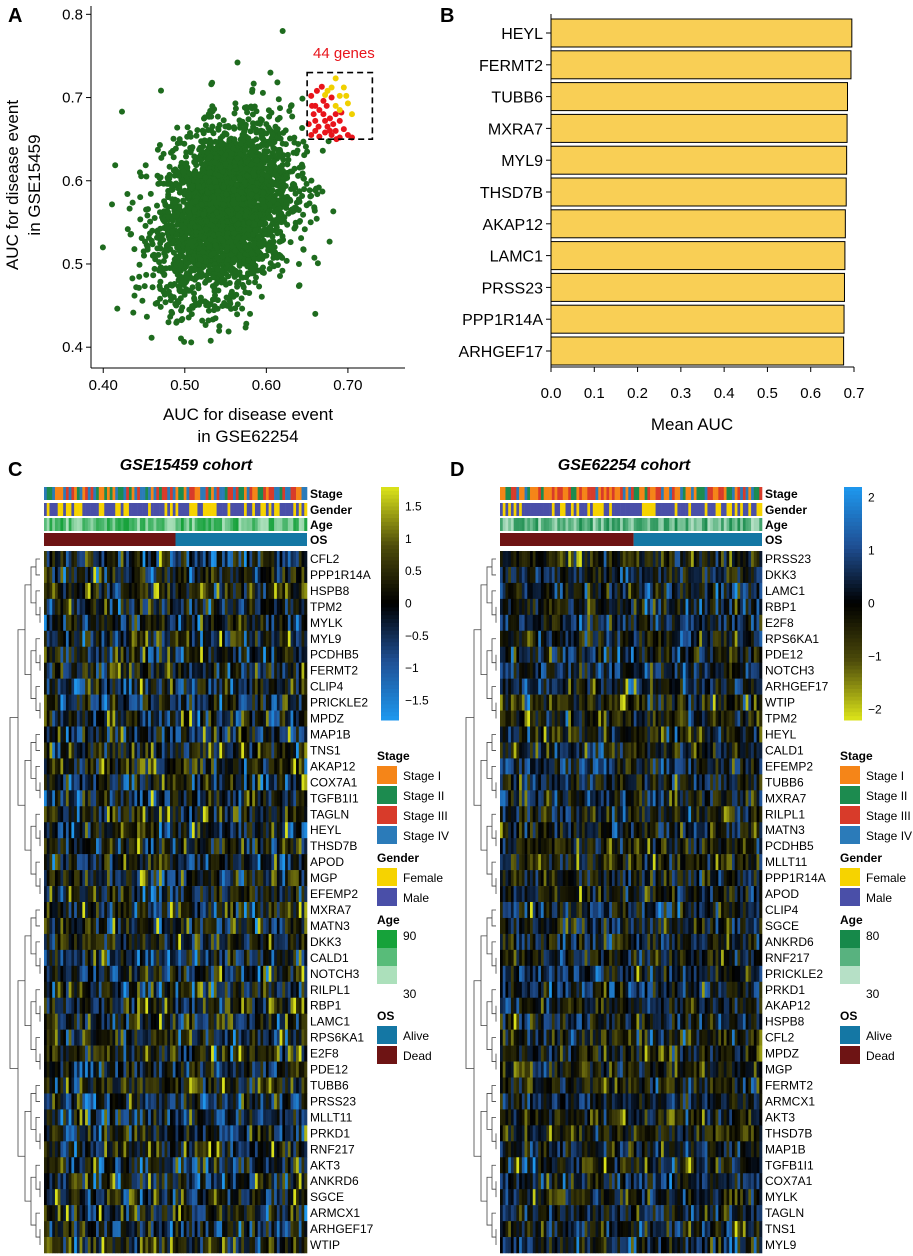 This screenshot has width=913, height=1256. Describe the element at coordinates (724, 393) in the screenshot. I see `bar-x-tick-label: 0.4` at that location.